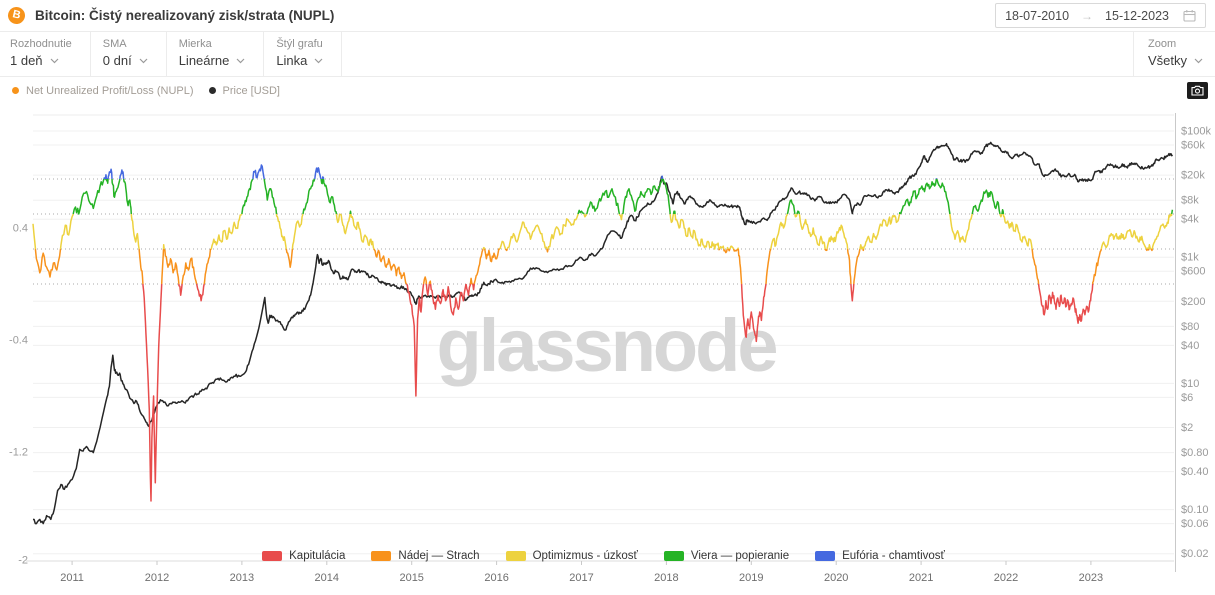 The image size is (1215, 595). I want to click on svg-text: 2020, so click(836, 578).